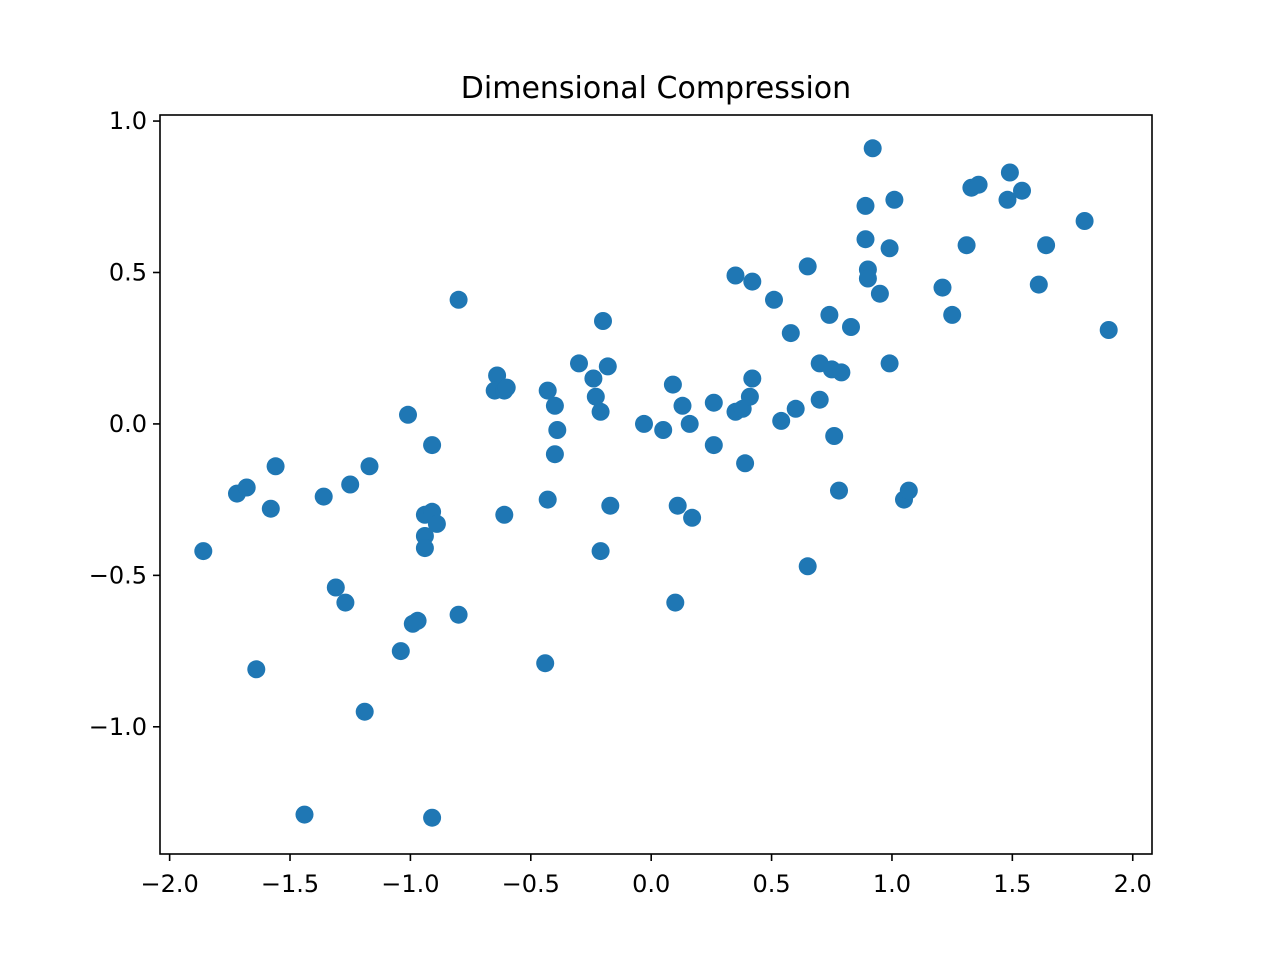  What do you see at coordinates (531, 884) in the screenshot?
I see `x-tick-label: −0.5` at bounding box center [531, 884].